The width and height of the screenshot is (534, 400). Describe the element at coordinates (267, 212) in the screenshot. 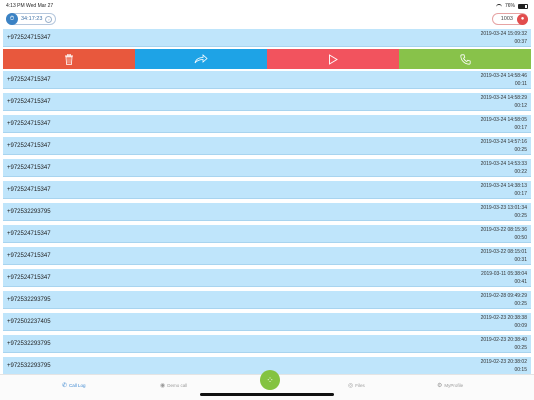

I see `call-log-row: +972532293795 2019-03-23 13:01:34 00:25` at that location.